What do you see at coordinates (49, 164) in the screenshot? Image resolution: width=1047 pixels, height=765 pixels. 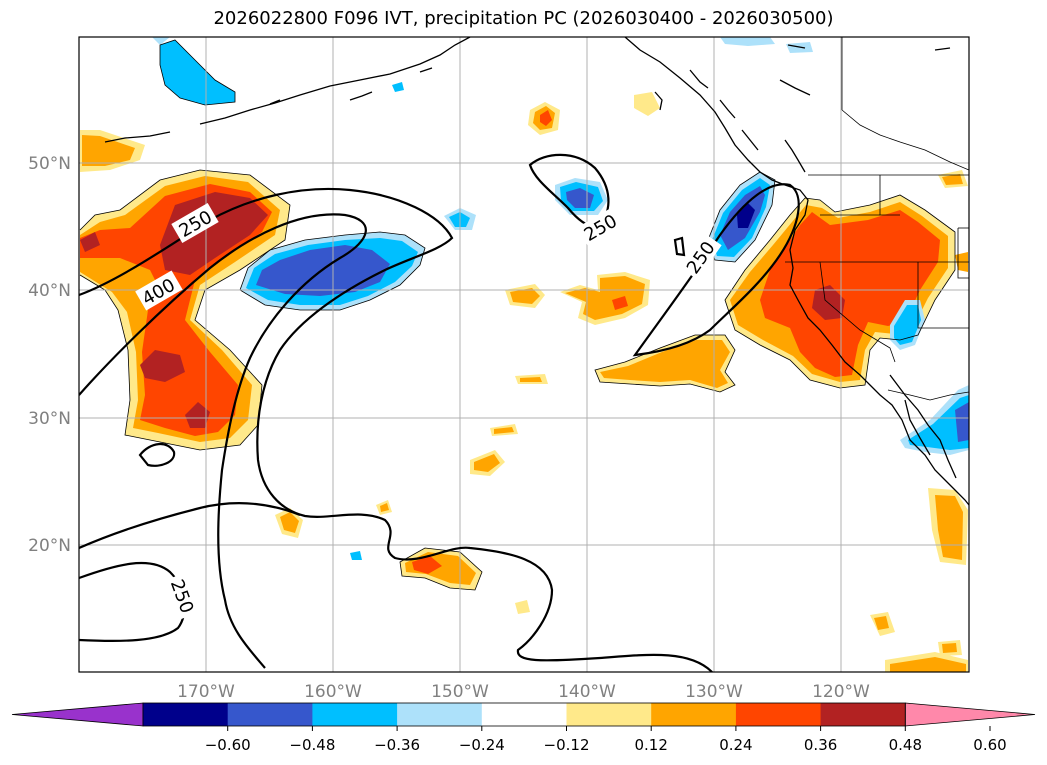 I see `lat-tick-label: 50°N` at bounding box center [49, 164].